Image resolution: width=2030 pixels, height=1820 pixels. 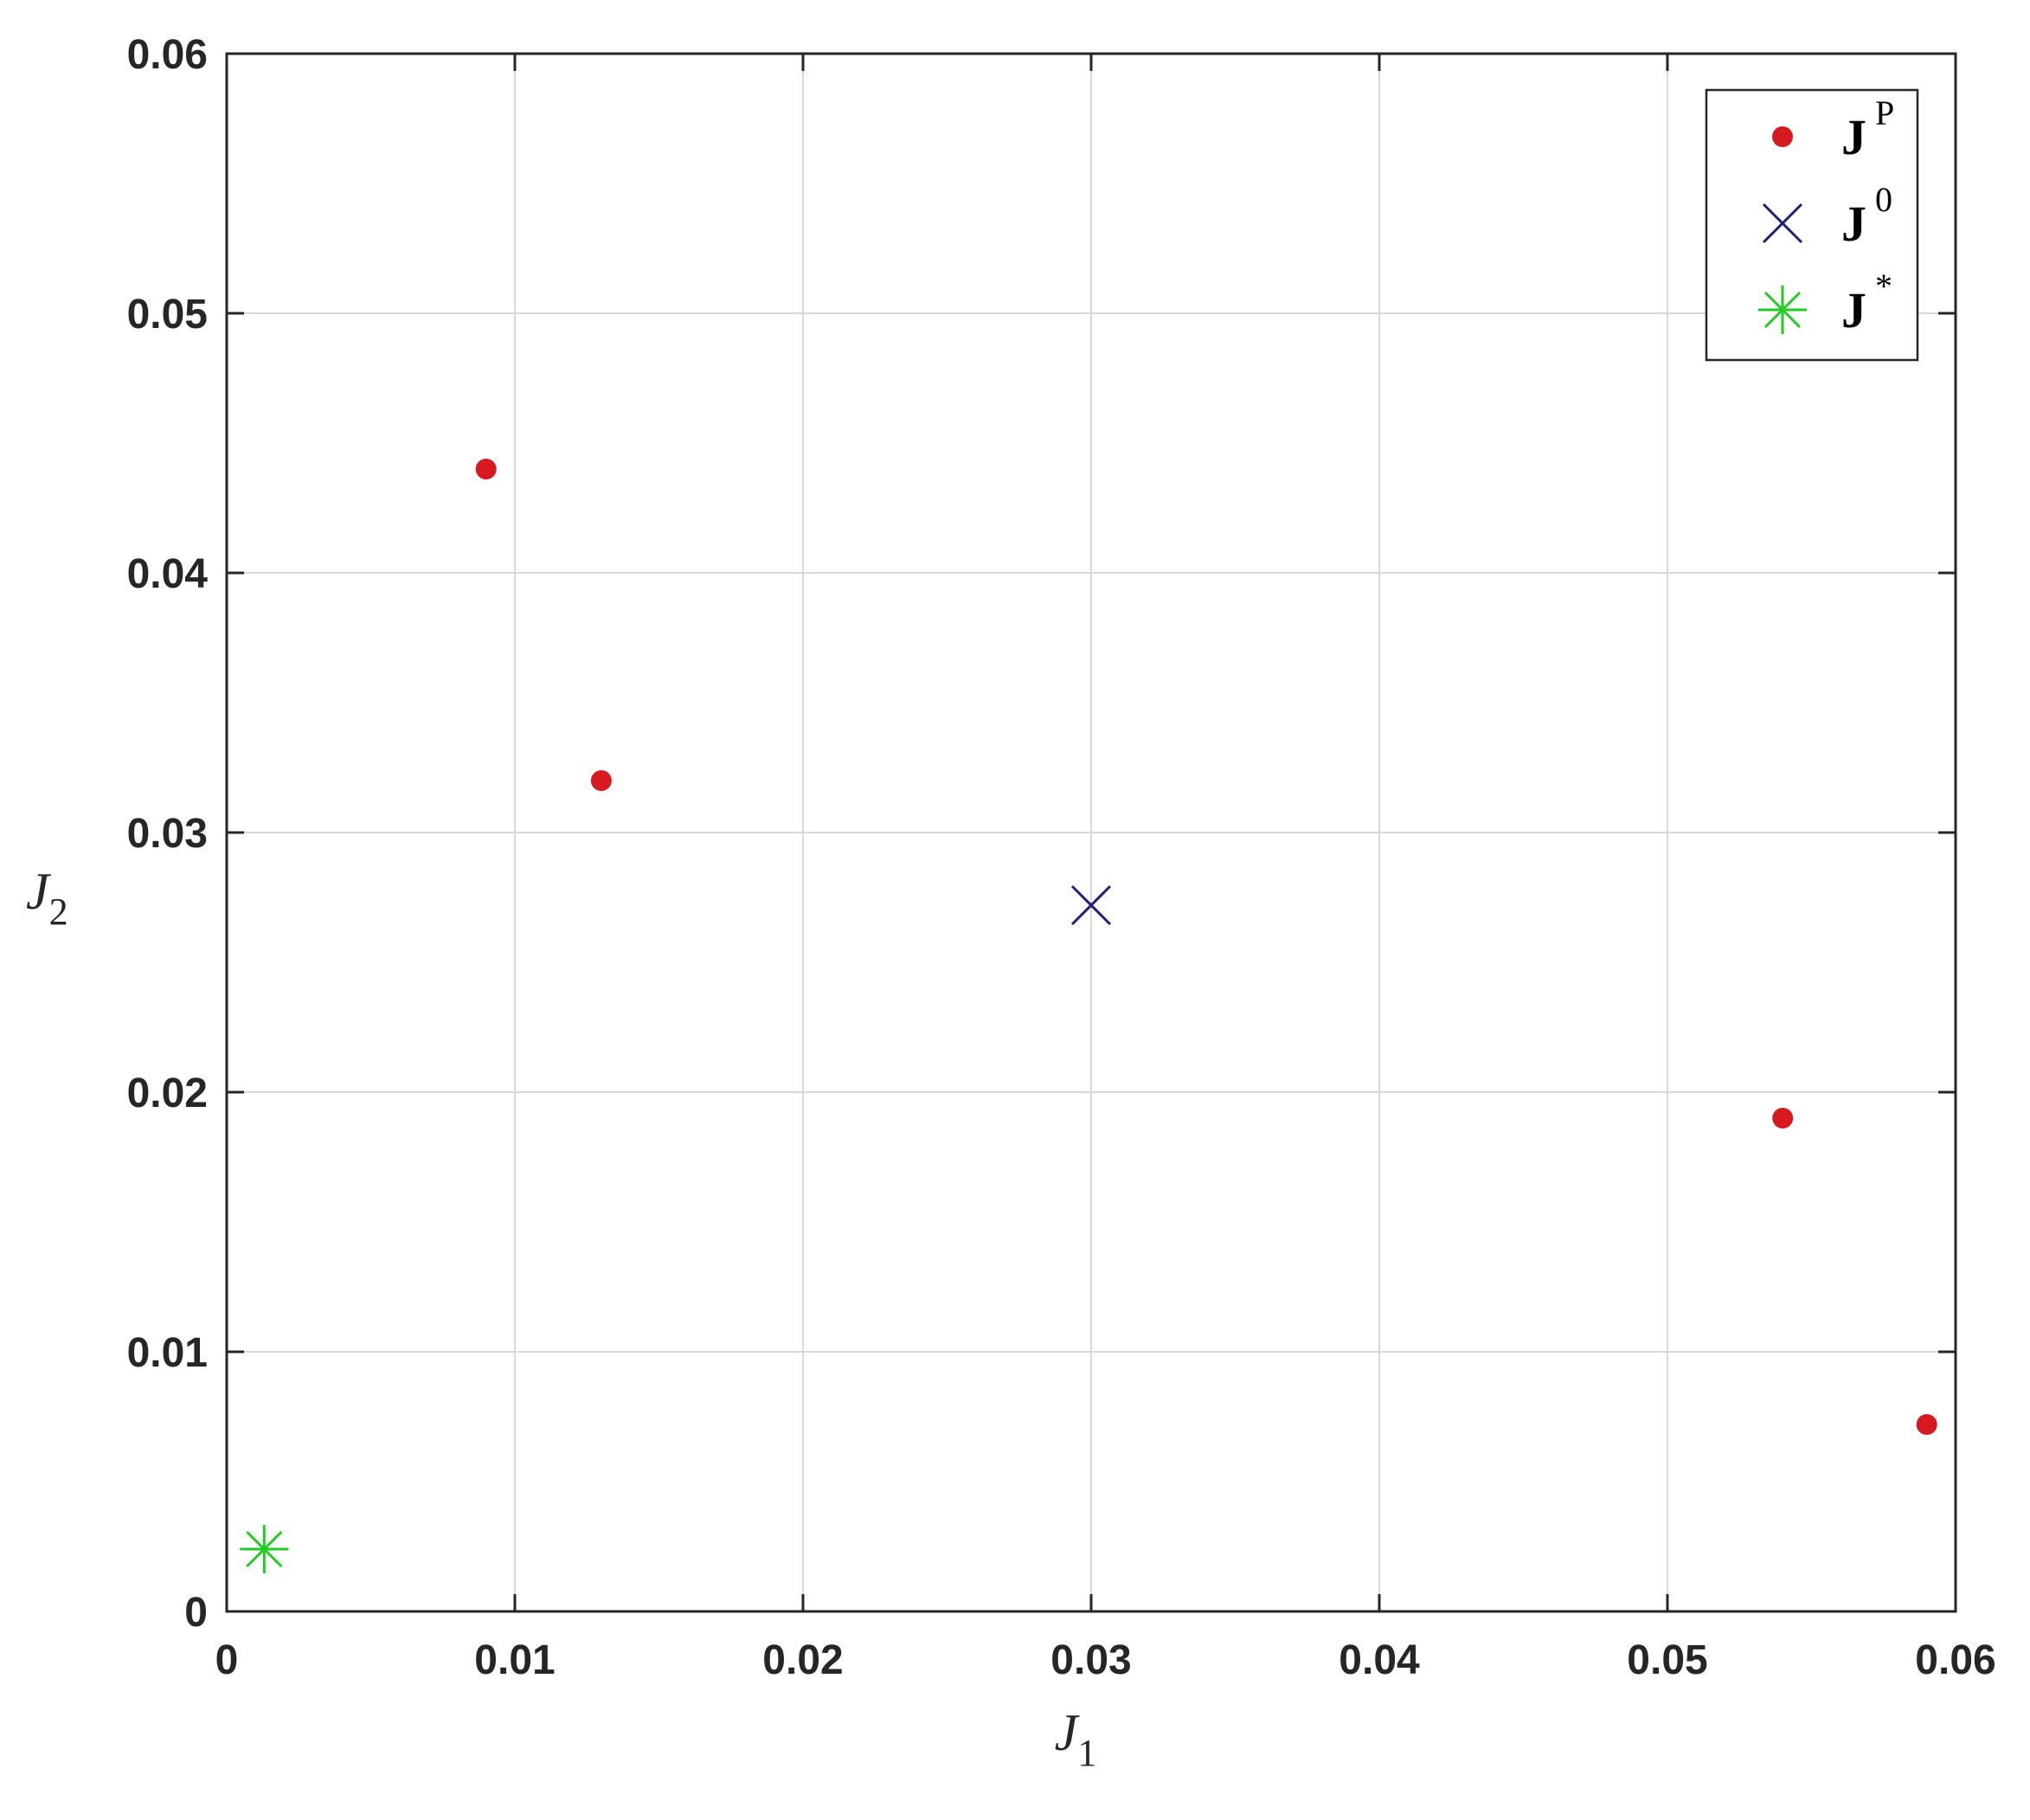 I want to click on legend-entry: J *, so click(x=1866, y=302).